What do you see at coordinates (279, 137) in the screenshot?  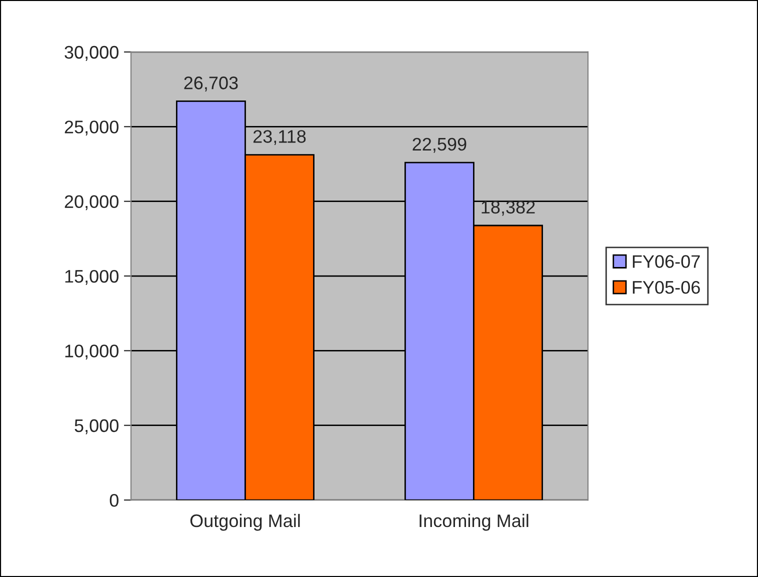 I see `data-label: 23,118` at bounding box center [279, 137].